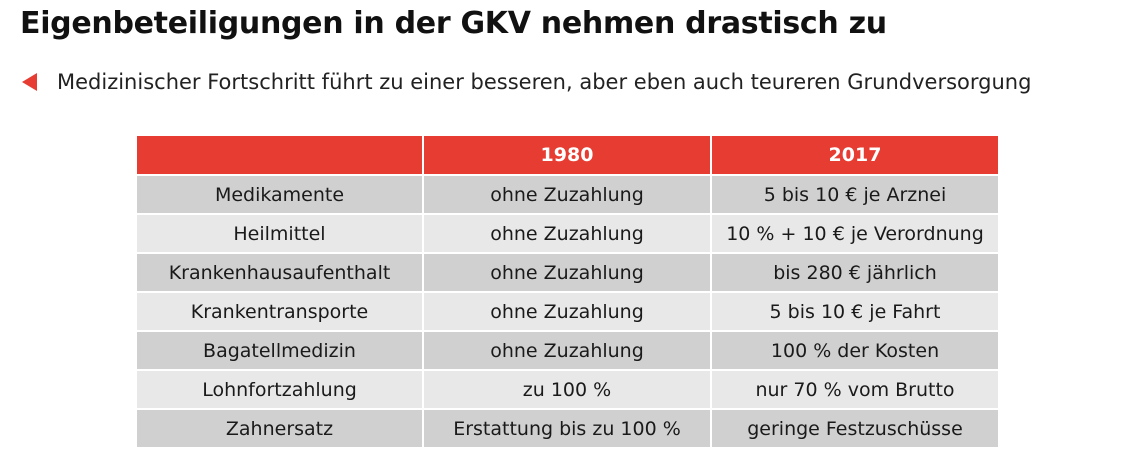 The image size is (1128, 454). I want to click on row-label: Krankentransporte, so click(280, 312).